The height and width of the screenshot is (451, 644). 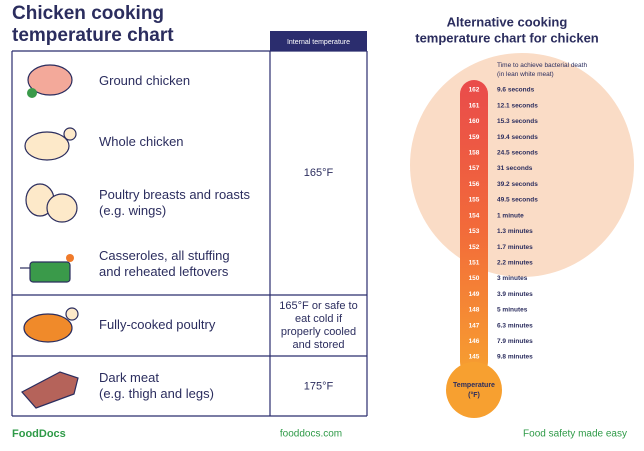 What do you see at coordinates (515, 357) in the screenshot?
I see `thermo-time: 9.8 minutes` at bounding box center [515, 357].